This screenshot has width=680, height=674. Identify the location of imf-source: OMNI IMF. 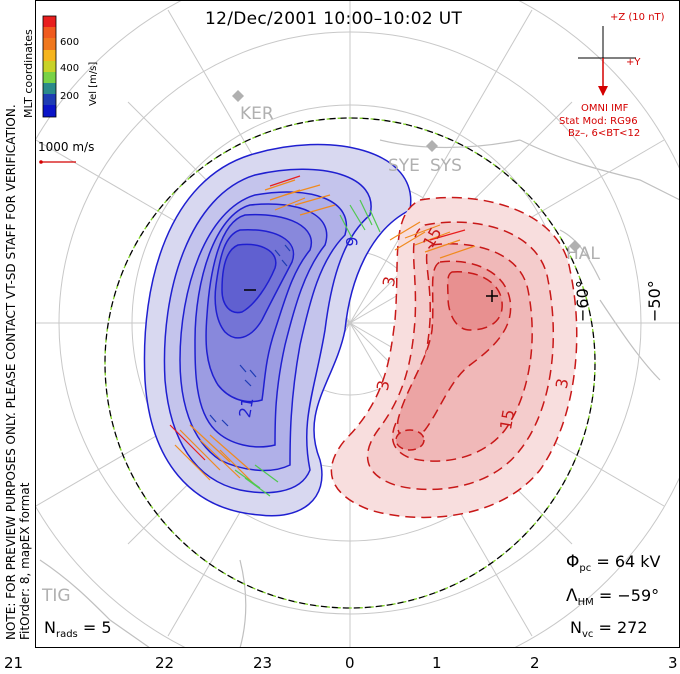
(605, 108).